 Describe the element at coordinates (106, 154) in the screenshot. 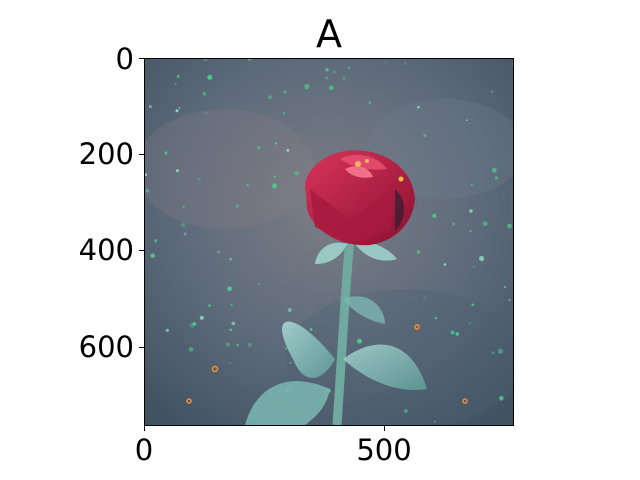

I see `ytick-label: 200` at that location.